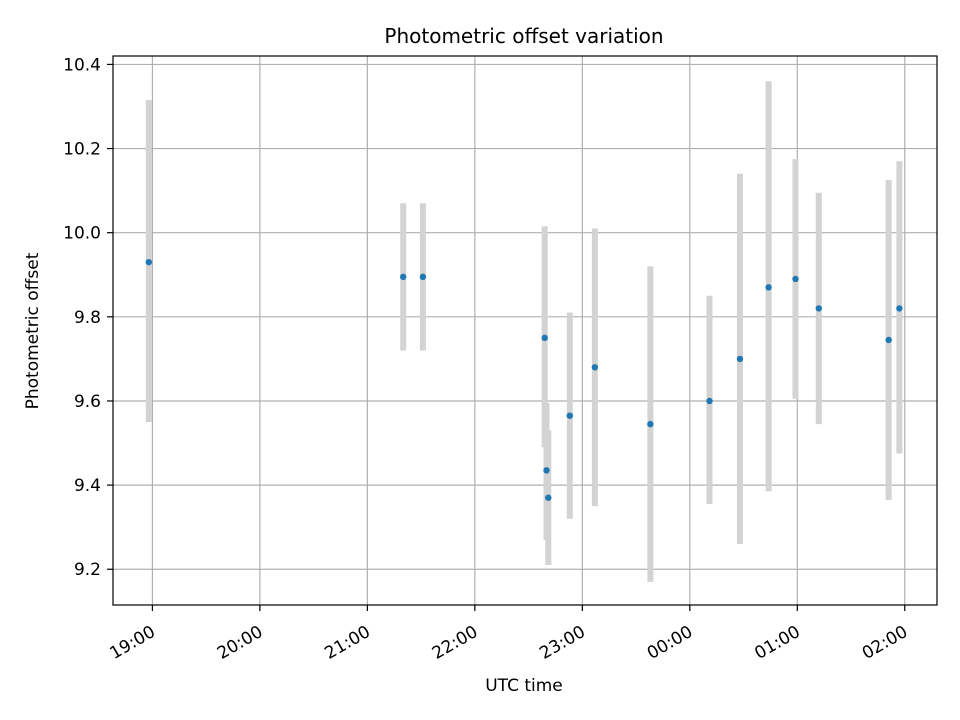  Describe the element at coordinates (87, 486) in the screenshot. I see `y-tick-label: 9.4` at that location.